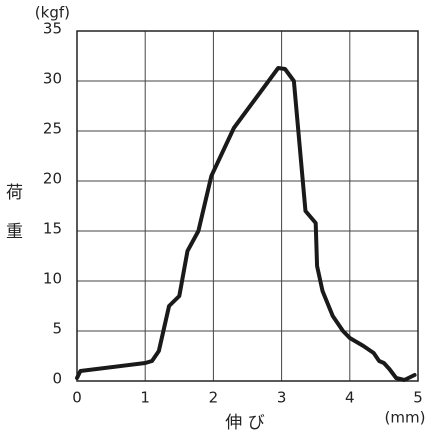 Image resolution: width=441 pixels, height=441 pixels. What do you see at coordinates (244, 423) in the screenshot?
I see `x-axis-label: 伸 び` at bounding box center [244, 423].